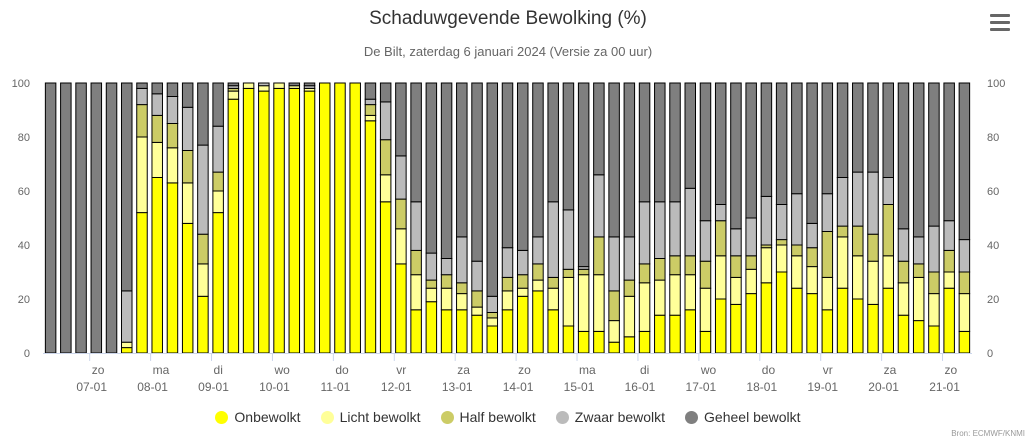 The width and height of the screenshot is (1031, 438). I want to click on y-tick-label-right: 40, so click(993, 246).